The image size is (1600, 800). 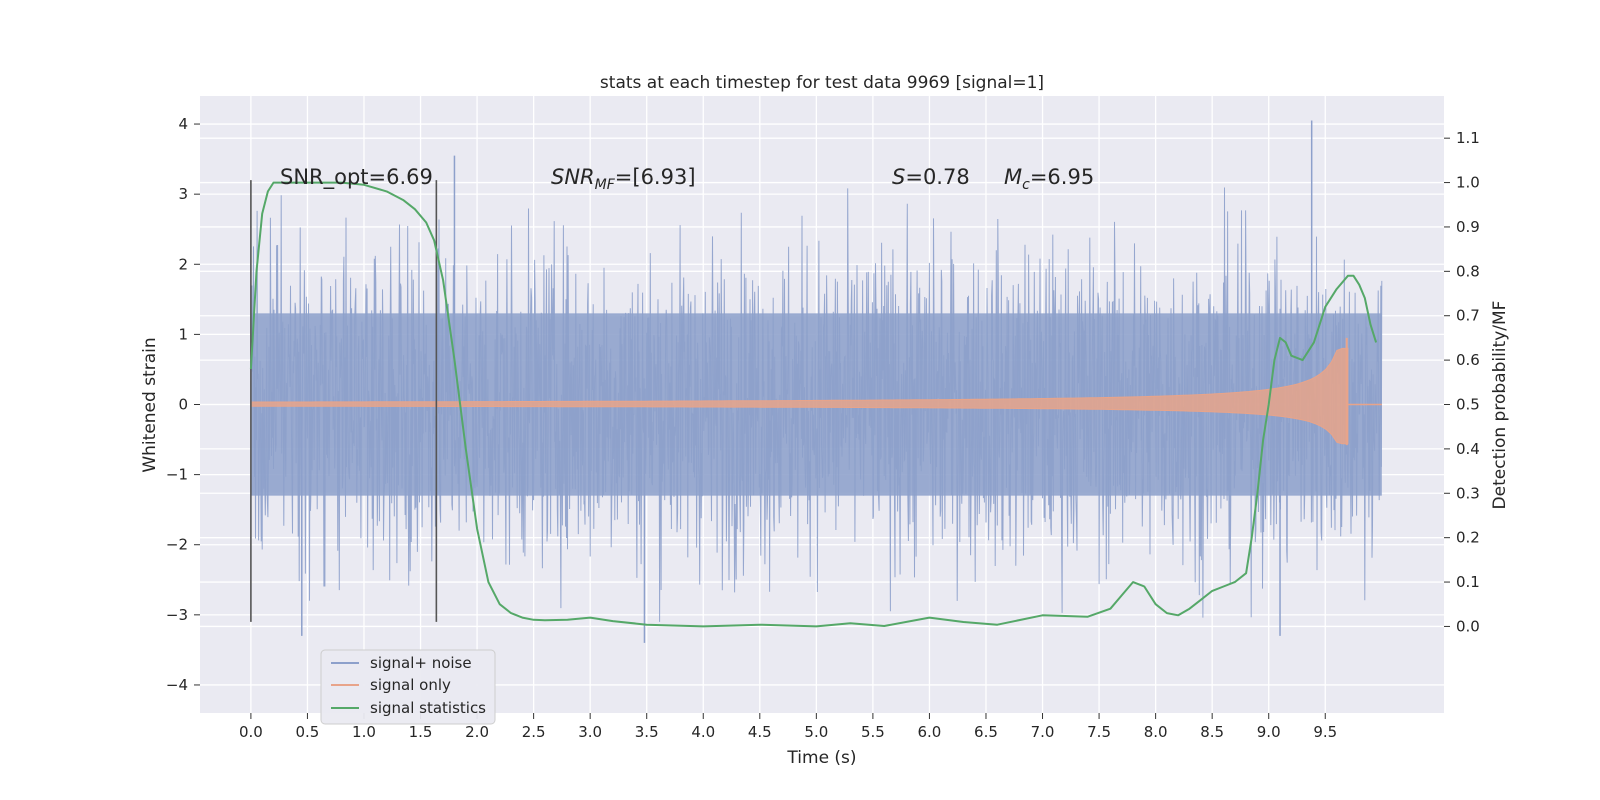 I want to click on y-right-tick-label-5: 0.6, so click(x=1468, y=360).